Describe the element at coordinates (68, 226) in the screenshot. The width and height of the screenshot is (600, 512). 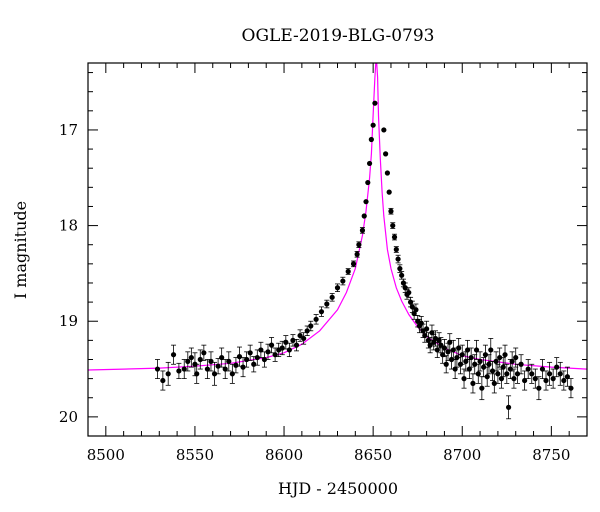
I see `y-tick-label: 18` at that location.